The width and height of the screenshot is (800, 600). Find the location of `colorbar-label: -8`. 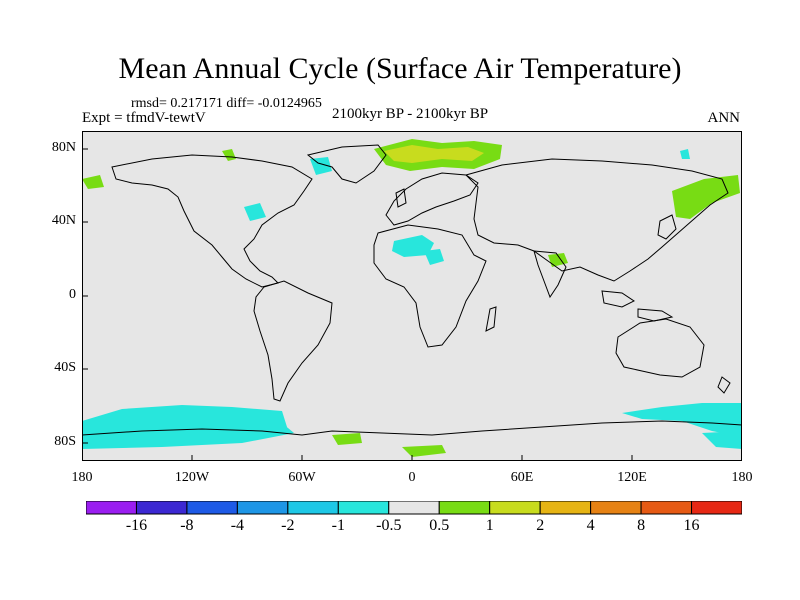

colorbar-label: -8 is located at coordinates (187, 525).